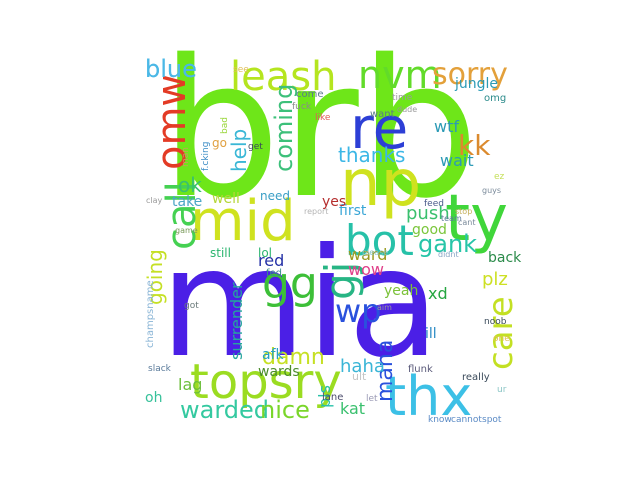 The width and height of the screenshot is (640, 480). Describe the element at coordinates (153, 398) in the screenshot. I see `word-oh: oh` at that location.